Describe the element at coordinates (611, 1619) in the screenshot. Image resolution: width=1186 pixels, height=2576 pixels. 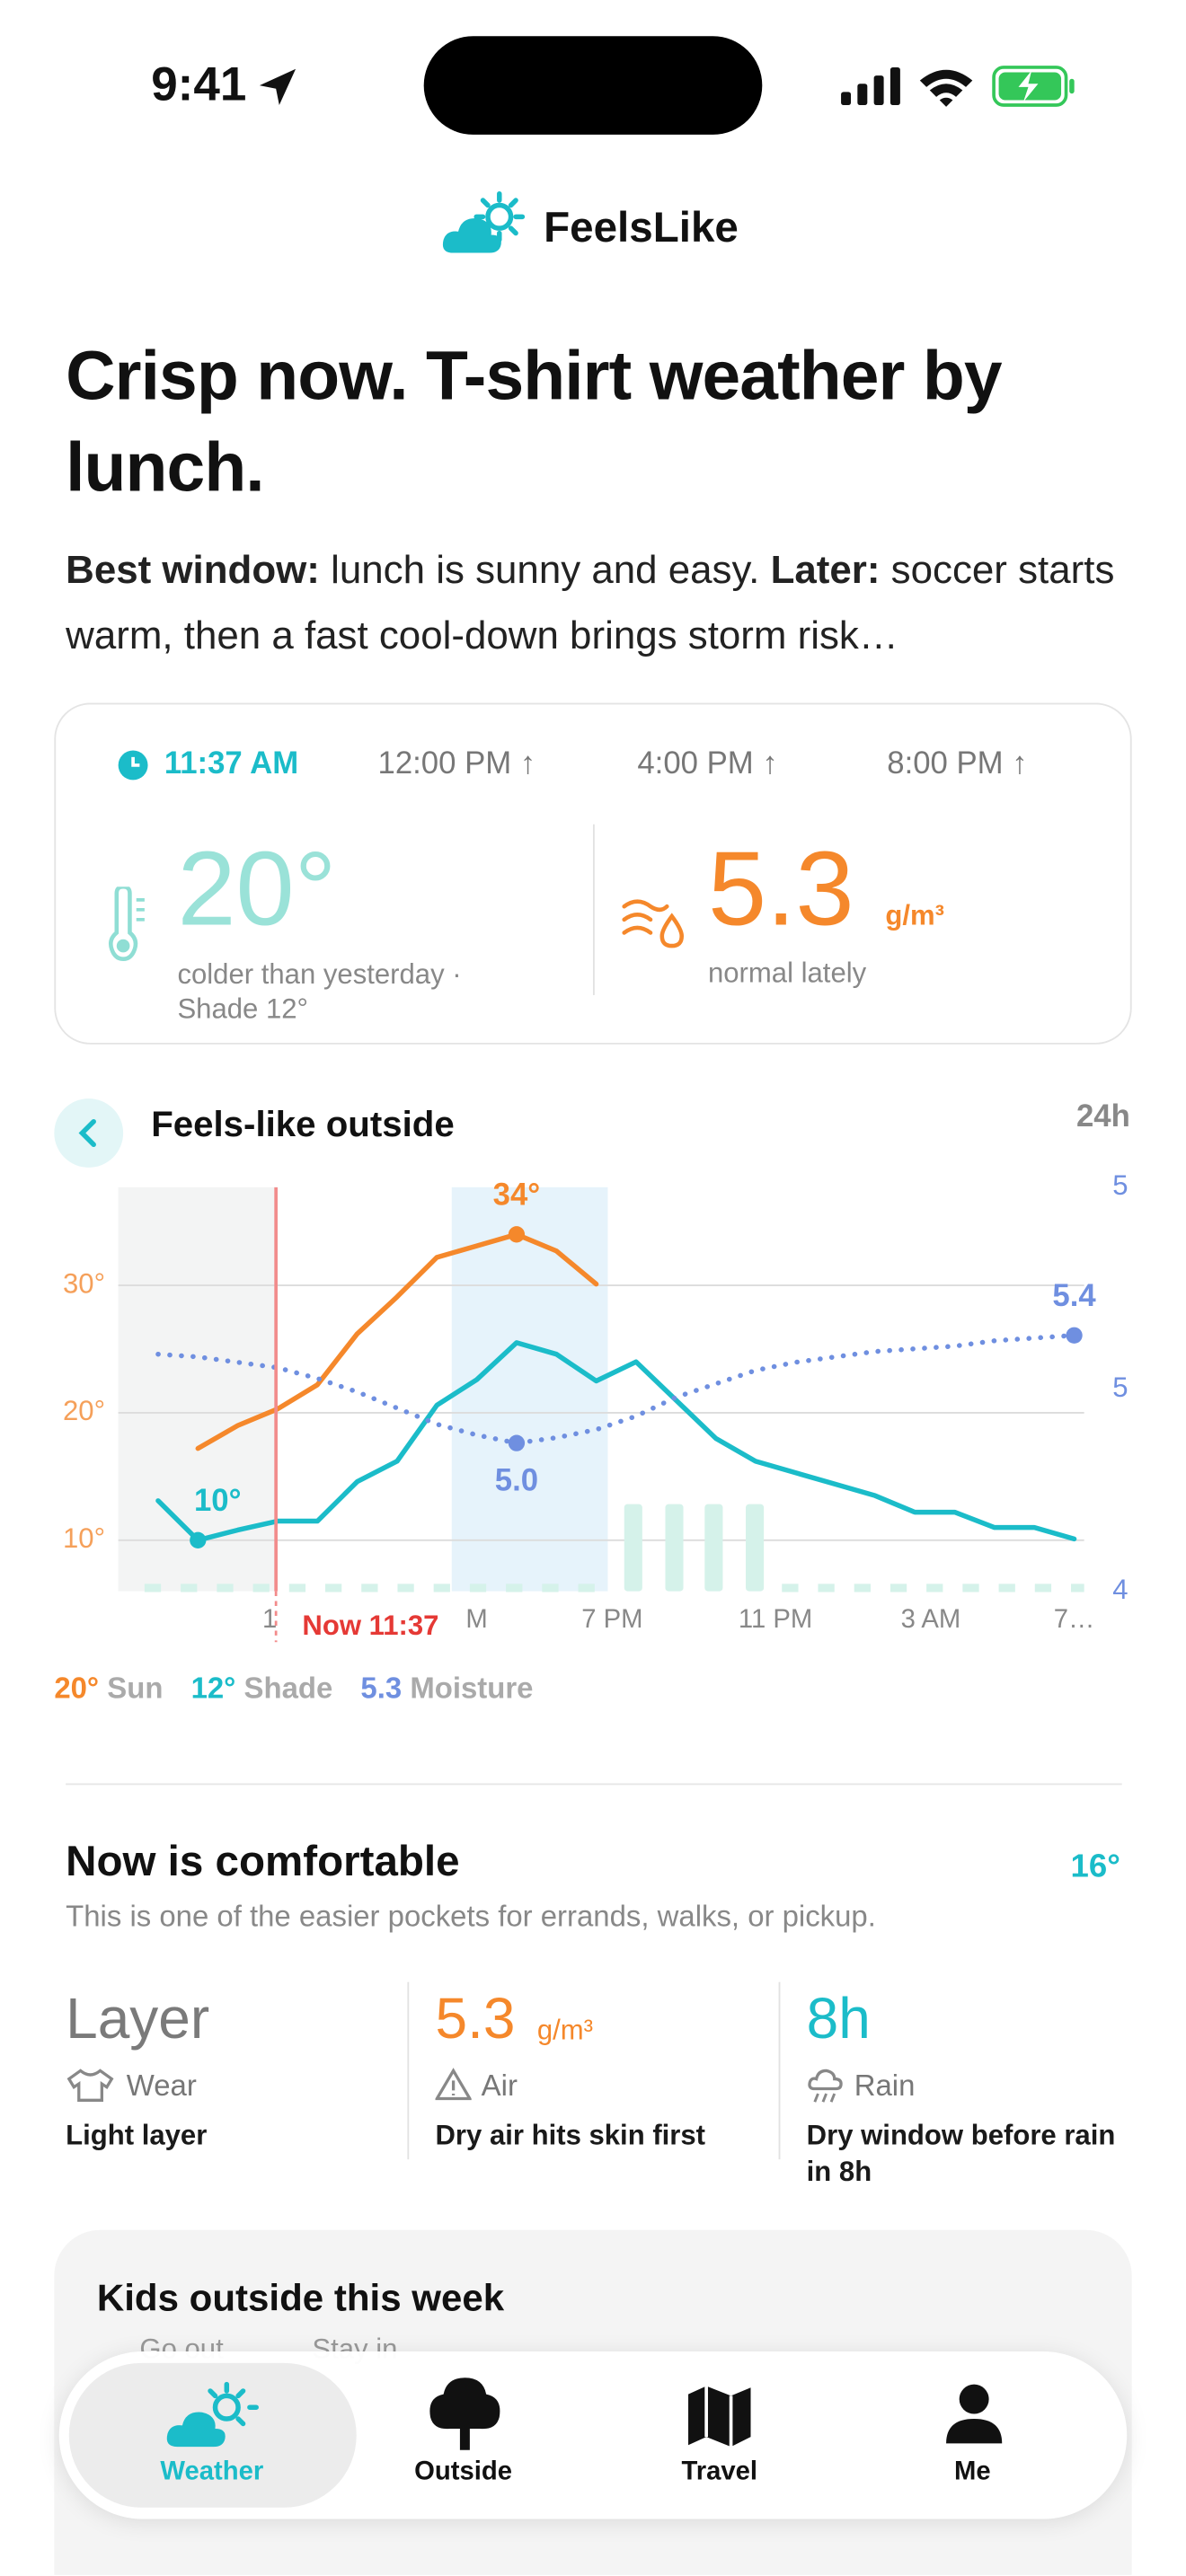
I see `x-tick-label: 7 PM` at that location.